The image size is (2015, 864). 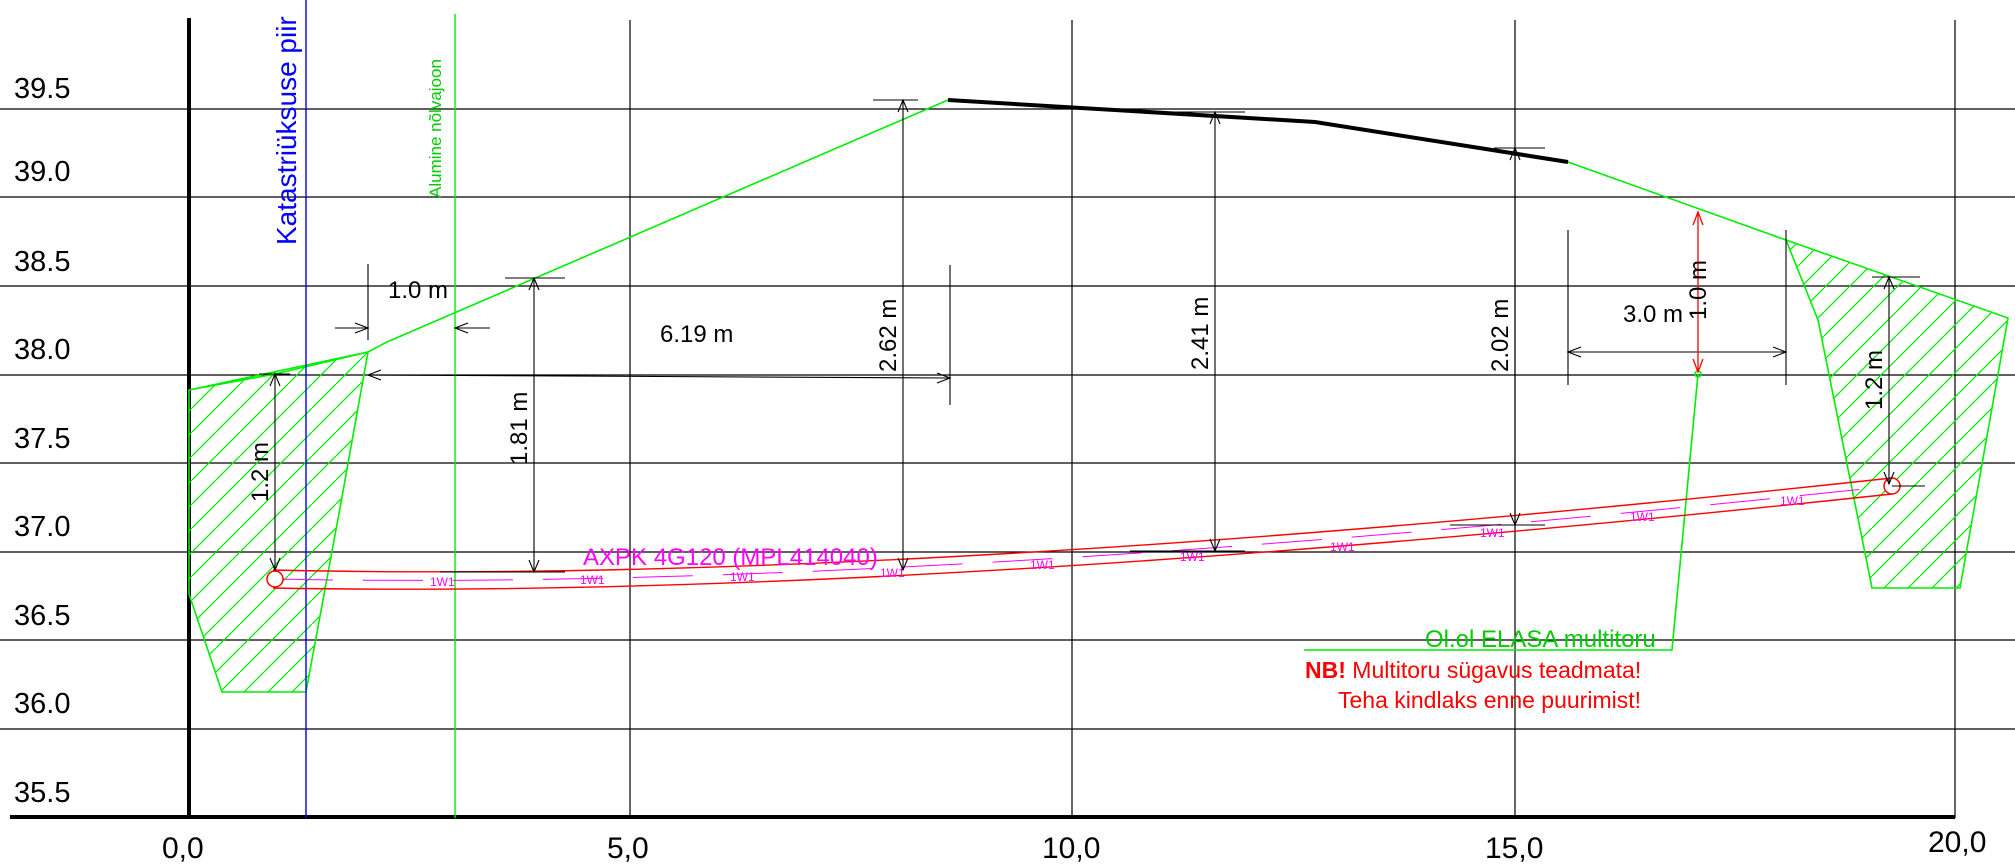 I want to click on y-label: 37.5, so click(x=42, y=439).